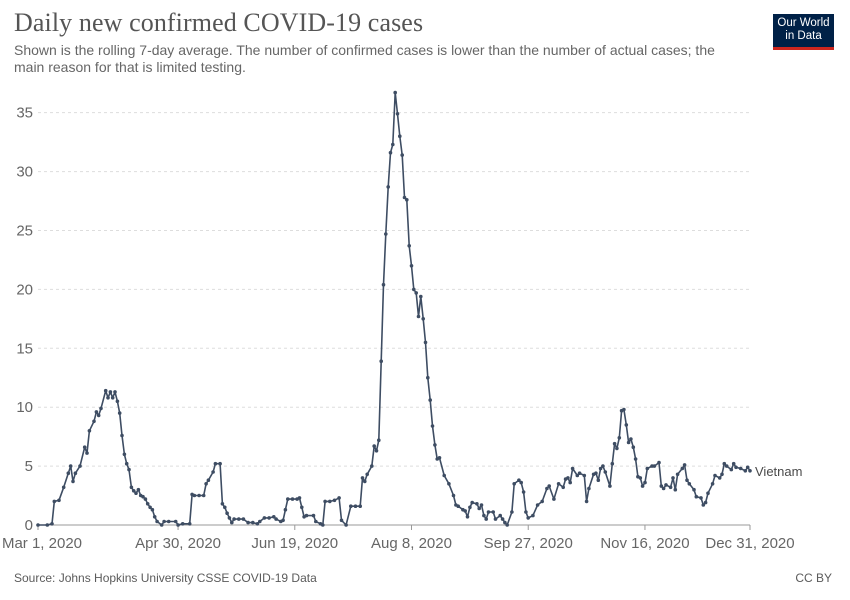  What do you see at coordinates (778, 471) in the screenshot?
I see `series-label-vietnam: Vietnam` at bounding box center [778, 471].